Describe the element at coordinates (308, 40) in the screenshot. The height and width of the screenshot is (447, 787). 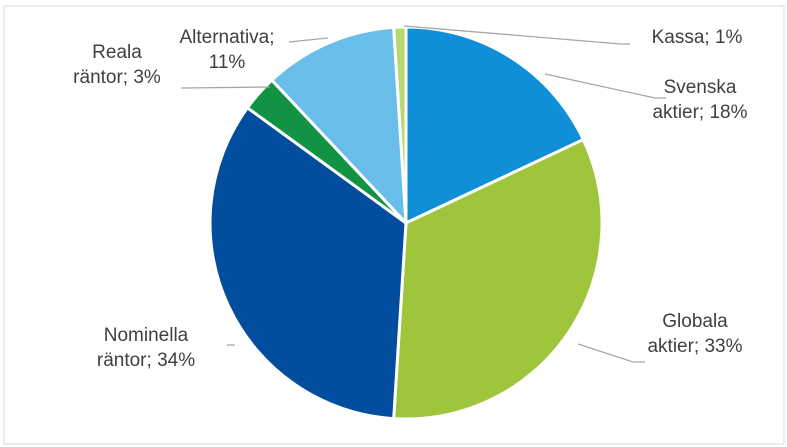
I see `leader-line-alternativa` at that location.